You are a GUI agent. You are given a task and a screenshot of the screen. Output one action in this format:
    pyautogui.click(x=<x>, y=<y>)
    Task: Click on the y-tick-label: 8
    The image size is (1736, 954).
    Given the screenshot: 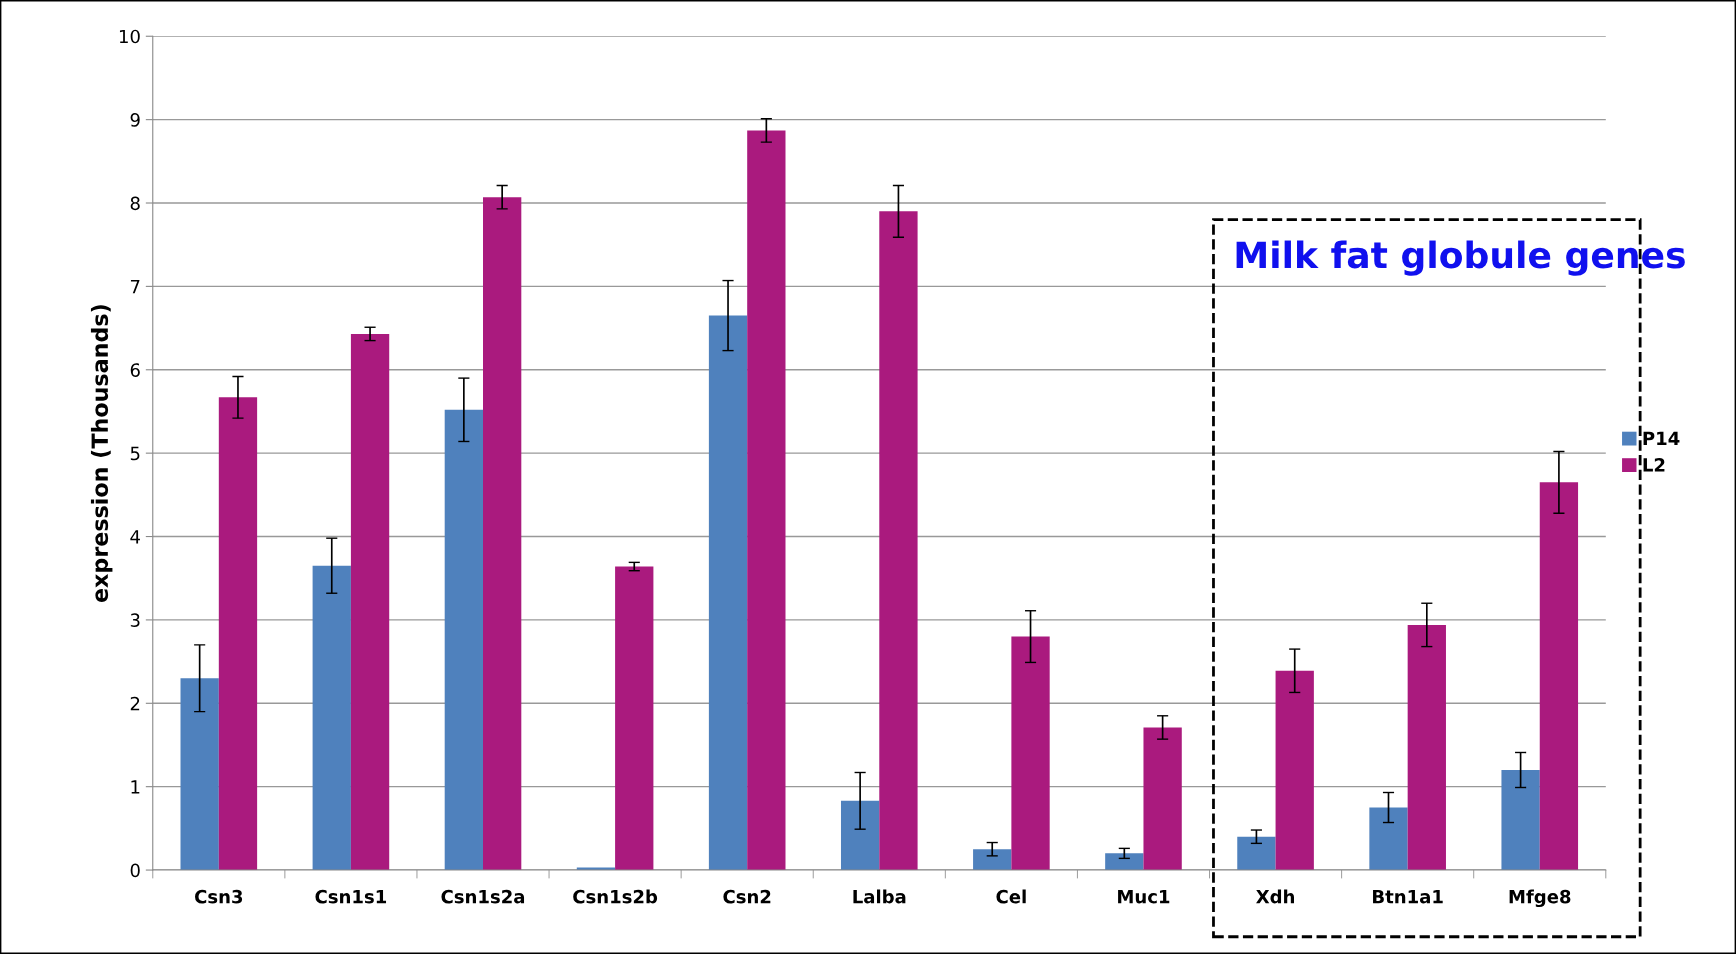 What is the action you would take?
    pyautogui.click(x=135, y=203)
    